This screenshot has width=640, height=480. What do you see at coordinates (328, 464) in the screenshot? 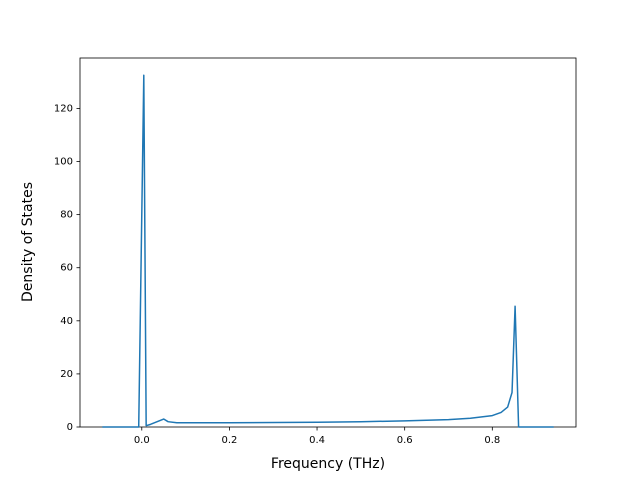
I see `x-axis-label: Frequency (THz)` at bounding box center [328, 464].